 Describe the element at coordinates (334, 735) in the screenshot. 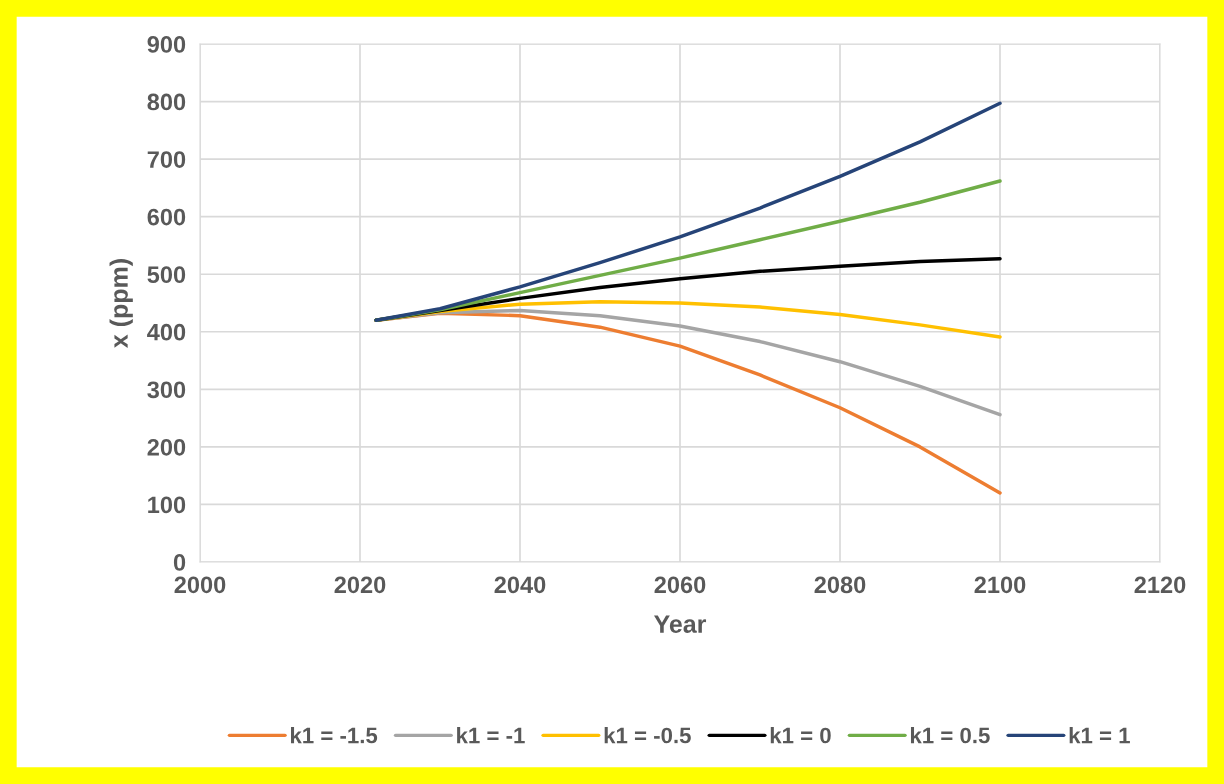

I see `legend-label: k1 = -1.5` at that location.